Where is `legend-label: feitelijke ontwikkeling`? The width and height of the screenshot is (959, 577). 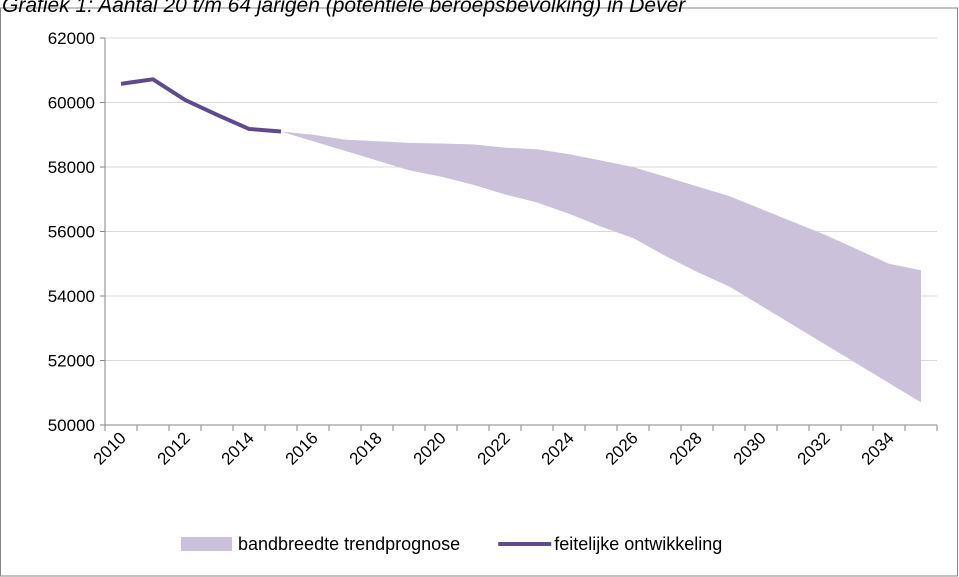 legend-label: feitelijke ontwikkeling is located at coordinates (638, 544).